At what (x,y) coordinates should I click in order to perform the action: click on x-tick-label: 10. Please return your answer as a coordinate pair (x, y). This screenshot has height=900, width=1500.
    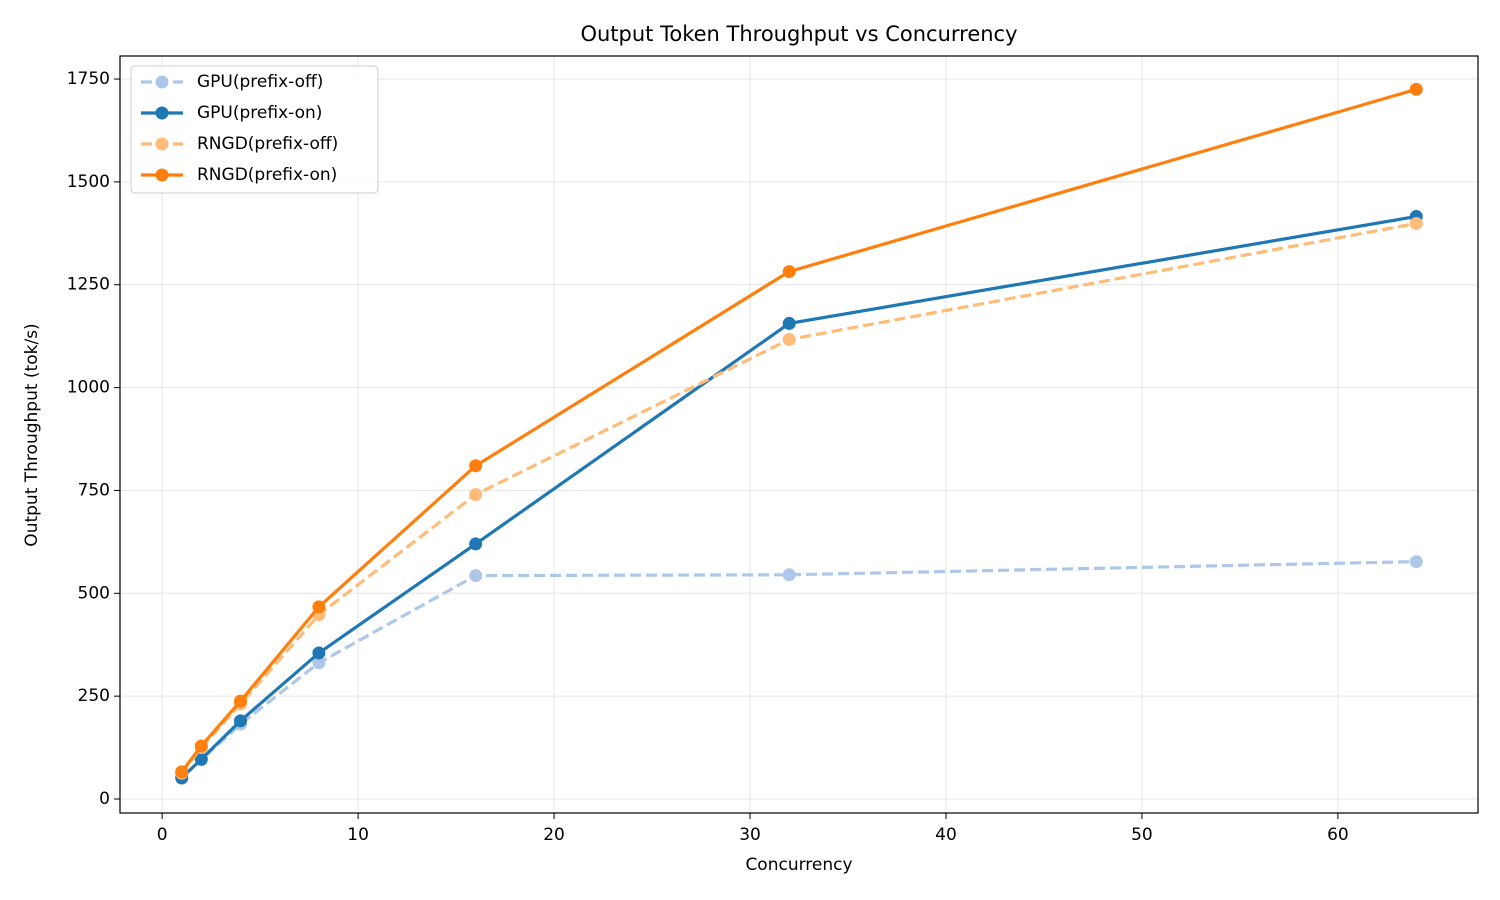
    Looking at the image, I should click on (358, 835).